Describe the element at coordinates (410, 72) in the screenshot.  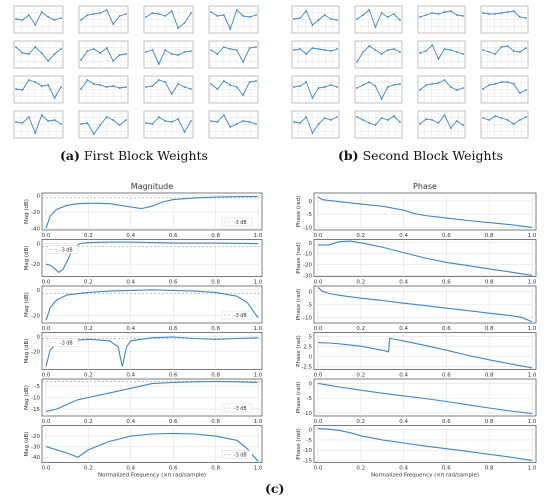
I see `second-block-grid` at that location.